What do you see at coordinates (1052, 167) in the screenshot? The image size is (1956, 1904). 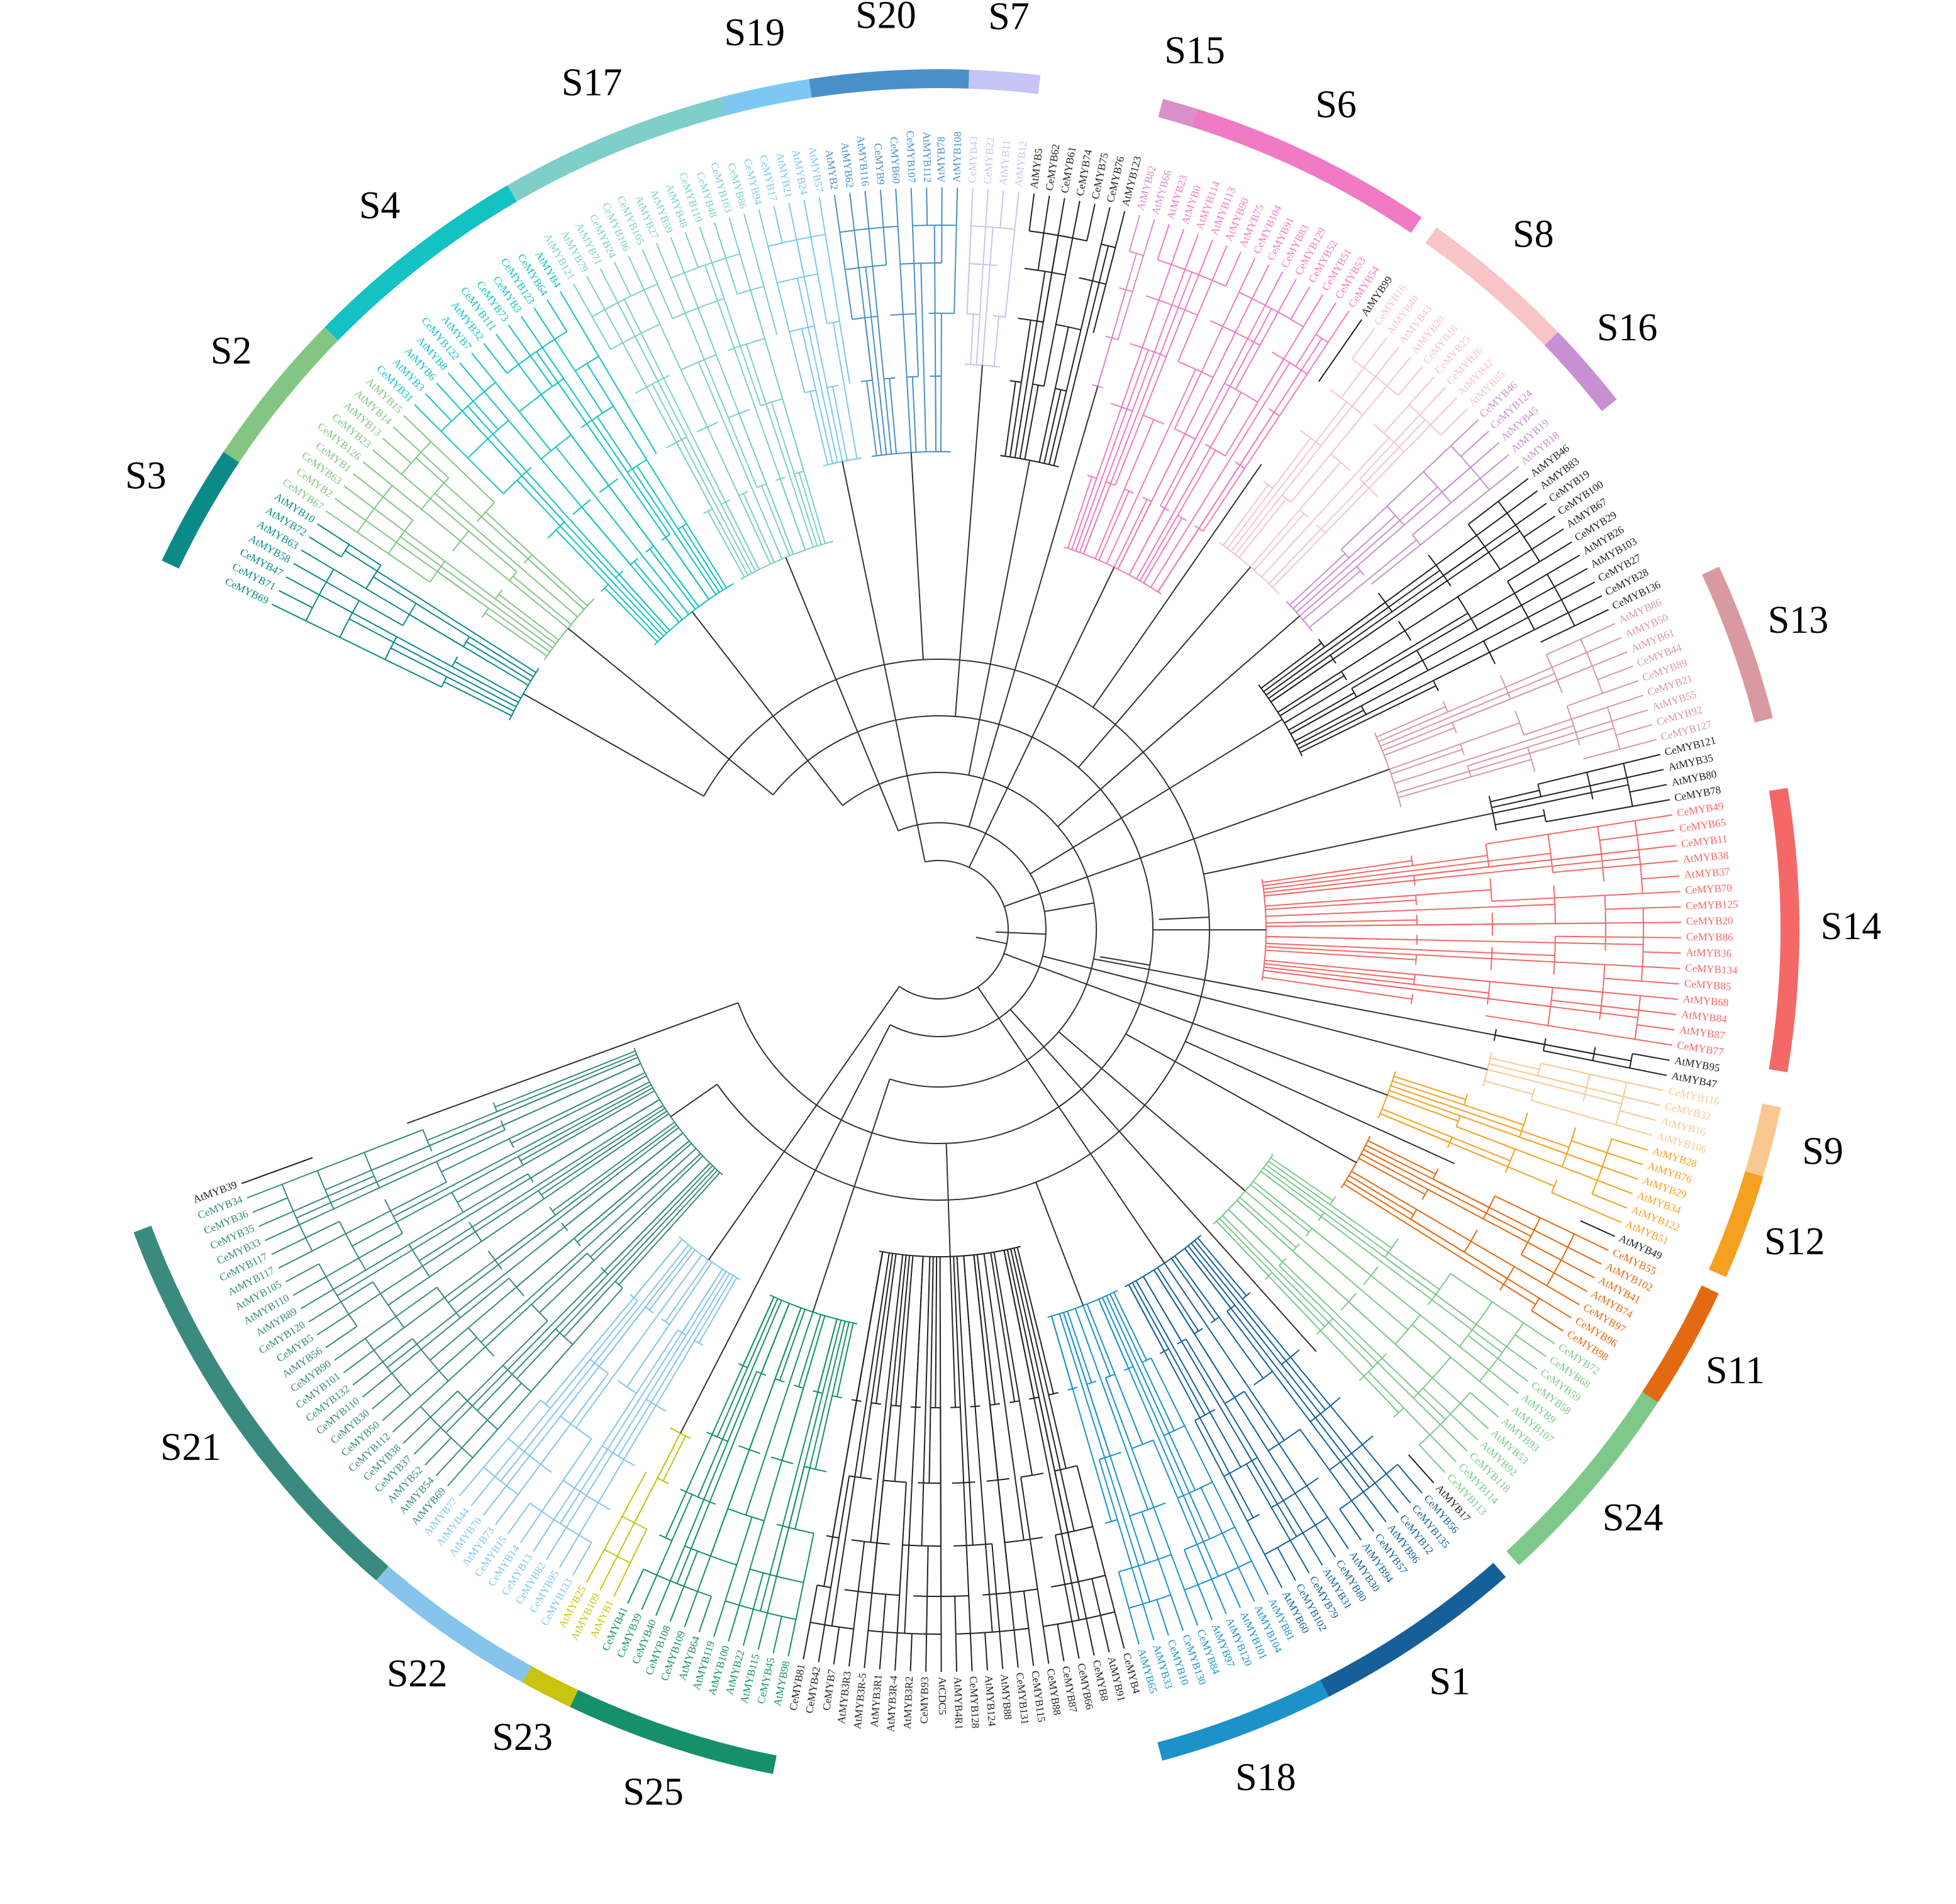 I see `leaf-label: CeMYB62` at bounding box center [1052, 167].